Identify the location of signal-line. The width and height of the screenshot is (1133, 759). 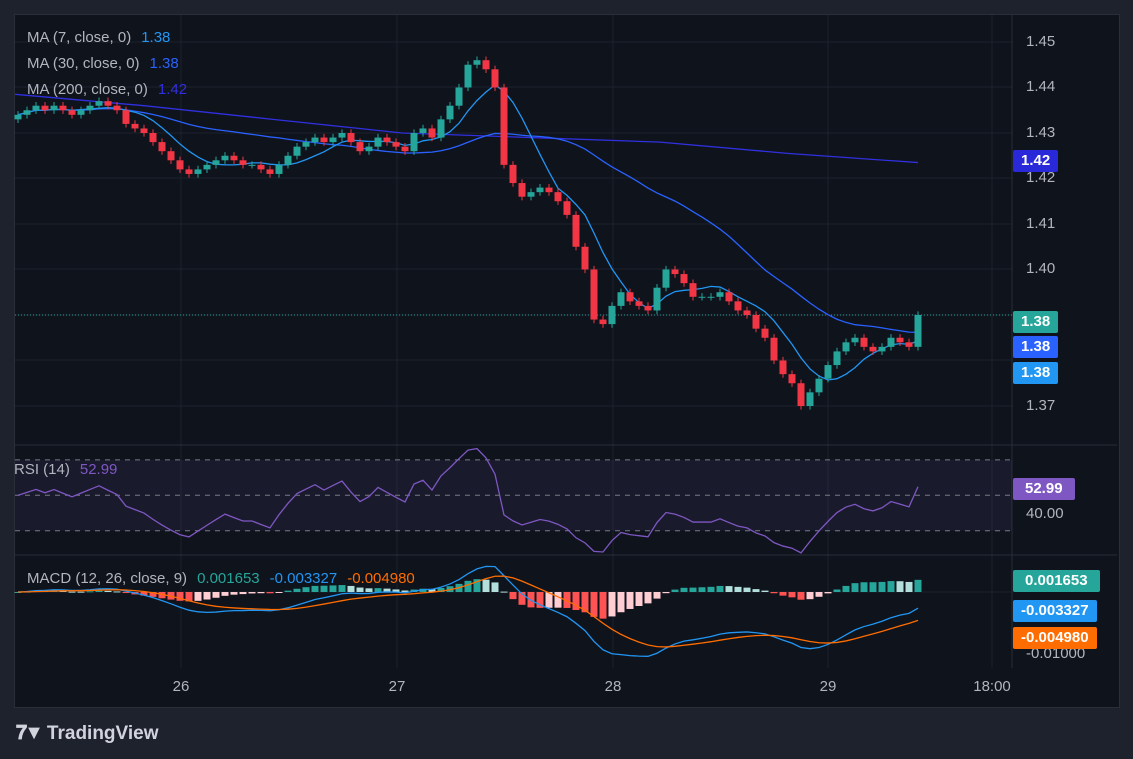
(468, 611).